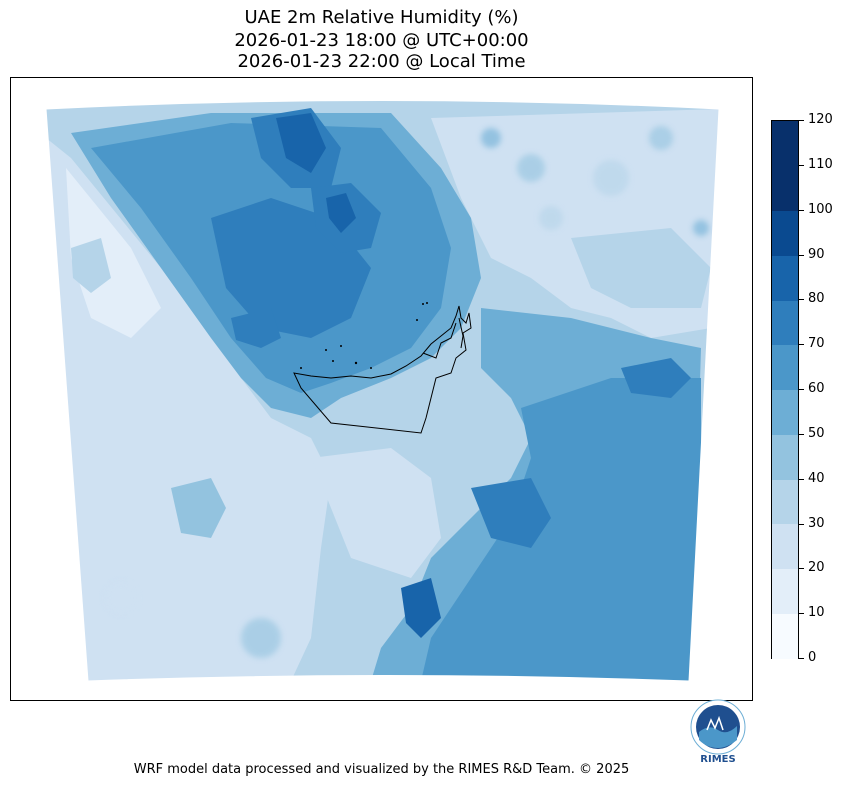  Describe the element at coordinates (816, 343) in the screenshot. I see `colorbar-tick-label: 70` at that location.